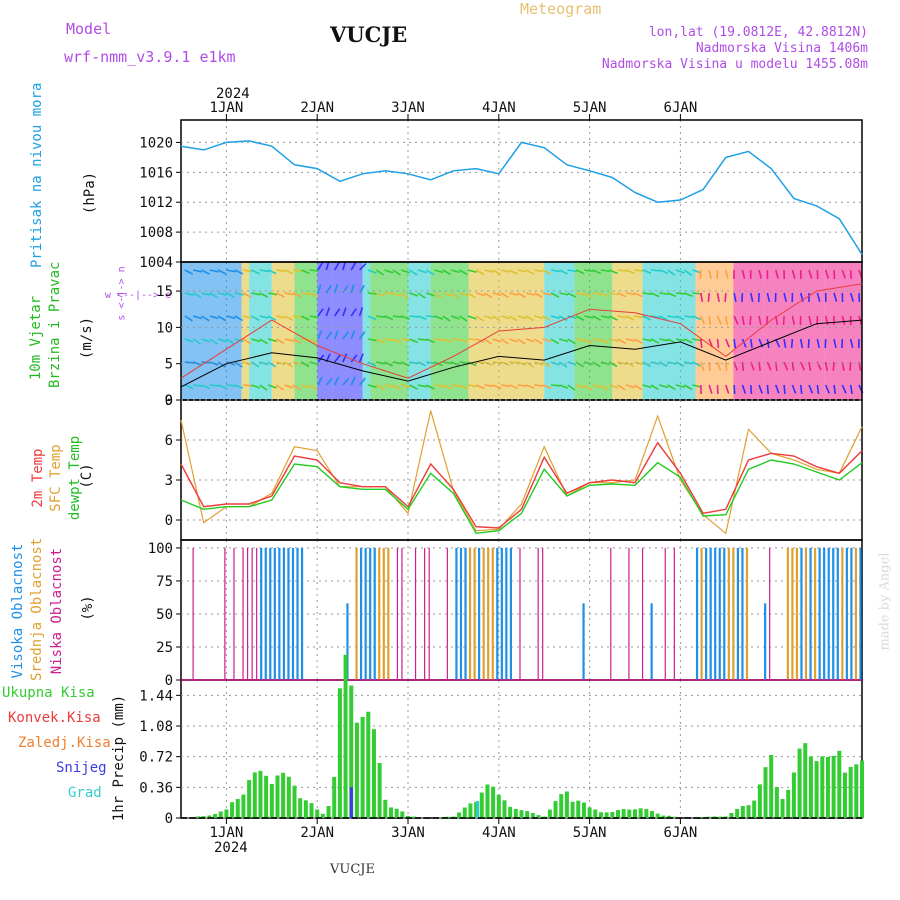  What do you see at coordinates (590, 833) in the screenshot?
I see `day-label-bottom: 5JAN` at bounding box center [590, 833].